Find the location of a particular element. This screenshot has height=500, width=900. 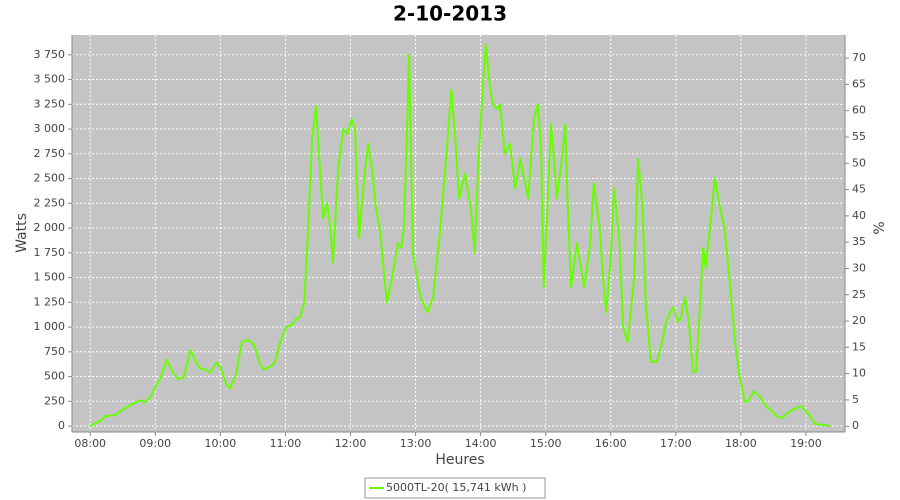

y-tick-label: 3 500 is located at coordinates (50, 79).